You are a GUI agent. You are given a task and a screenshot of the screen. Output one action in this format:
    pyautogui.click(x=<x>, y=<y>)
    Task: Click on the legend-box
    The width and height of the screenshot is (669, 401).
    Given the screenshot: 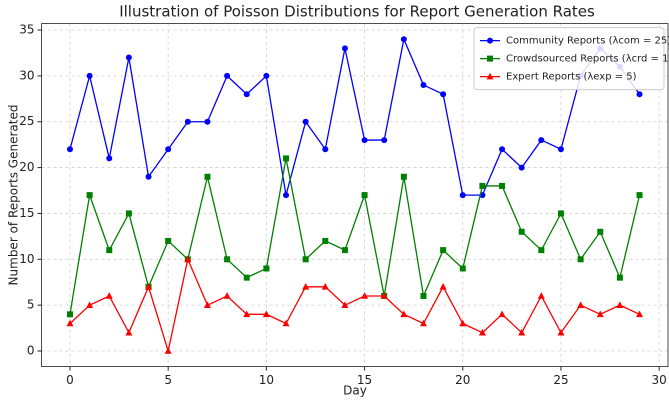 What is the action you would take?
    pyautogui.click(x=569, y=59)
    